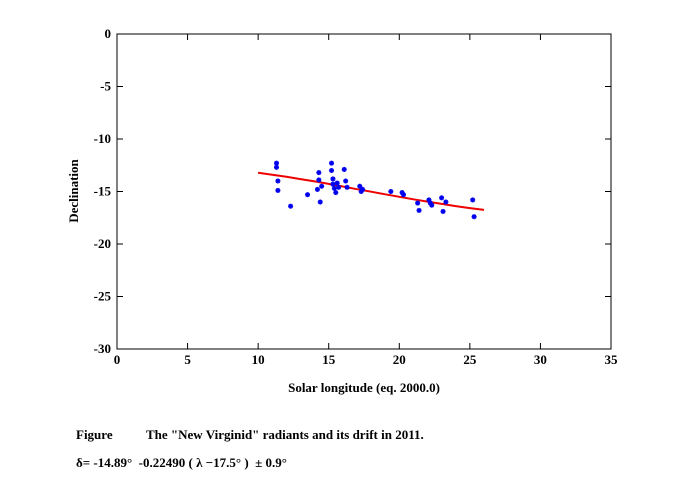 This screenshot has height=498, width=685. Describe the element at coordinates (258, 359) in the screenshot. I see `x-tick-label: 10` at that location.